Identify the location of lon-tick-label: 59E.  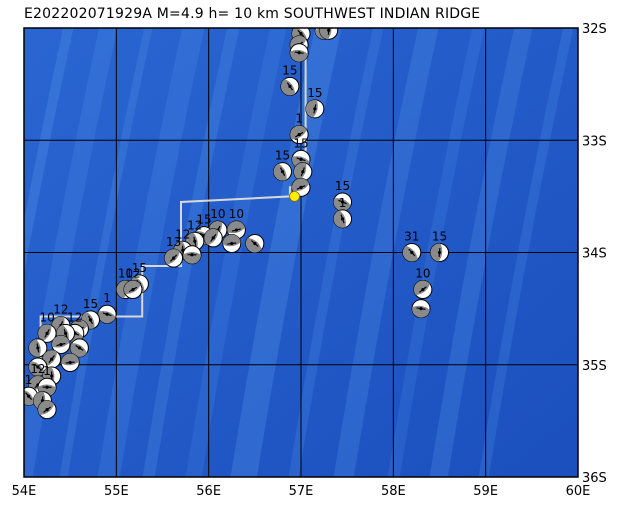
(485, 491).